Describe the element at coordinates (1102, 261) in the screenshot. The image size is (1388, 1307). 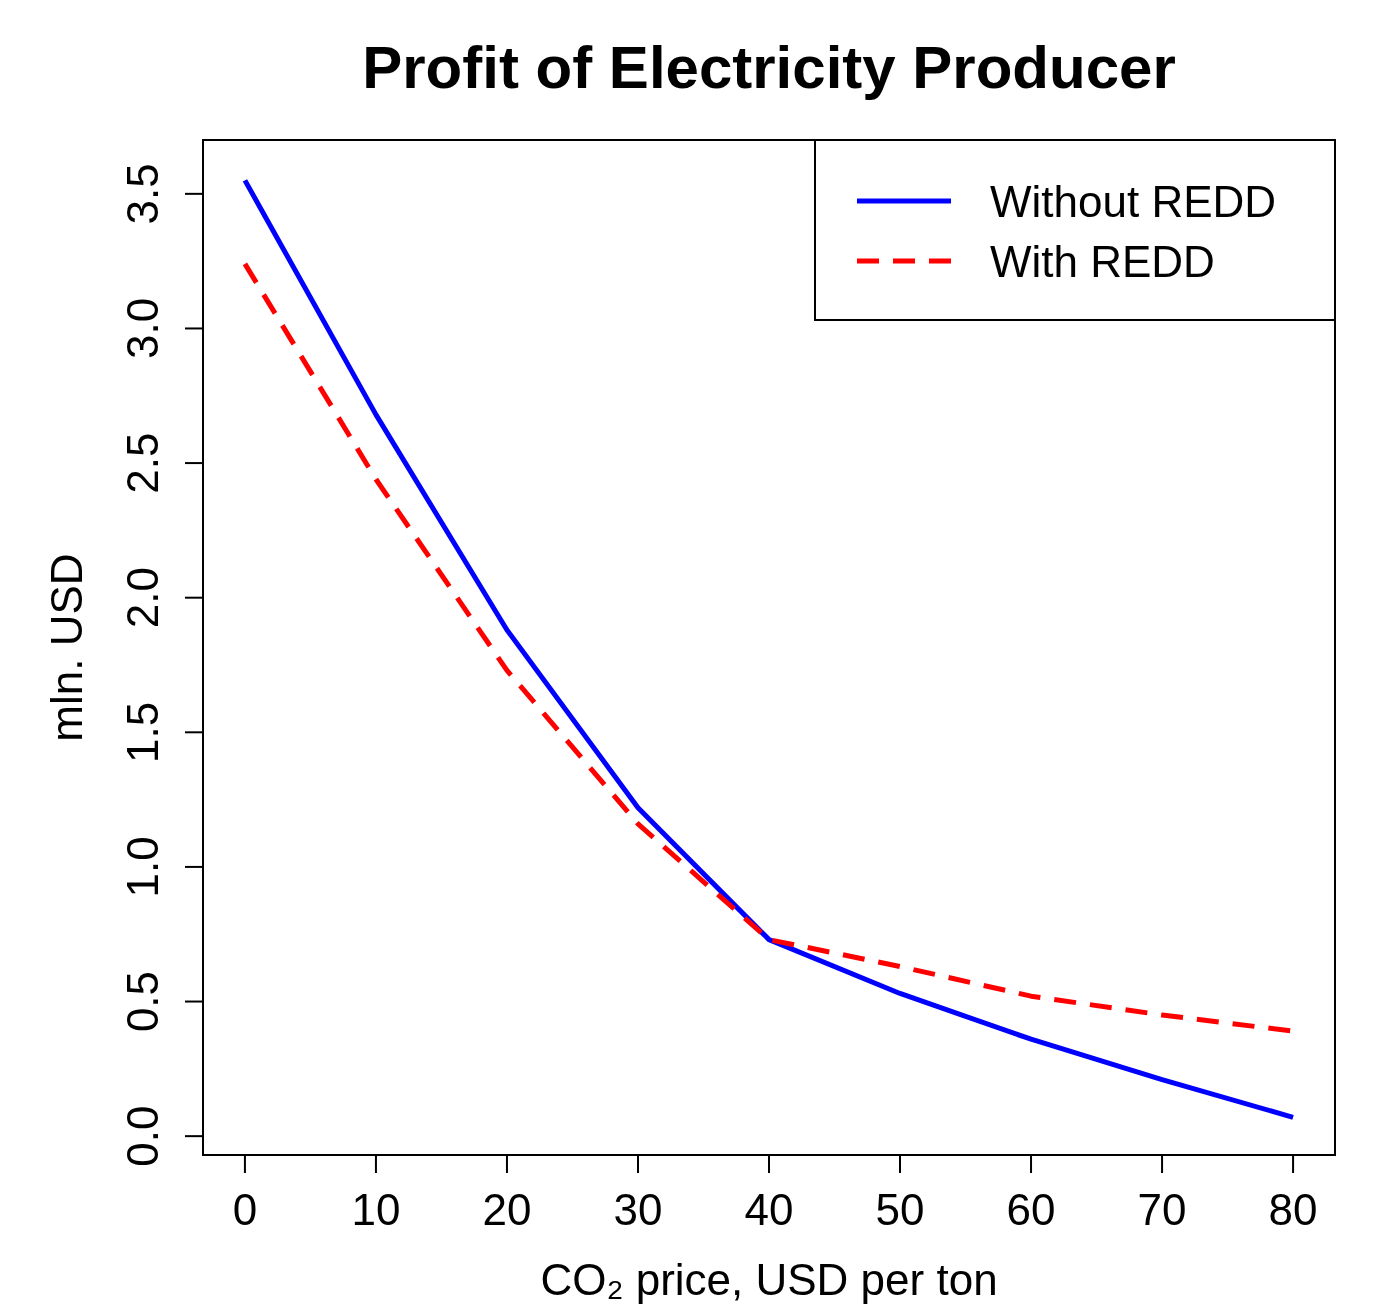
I see `legend-label: With REDD` at that location.